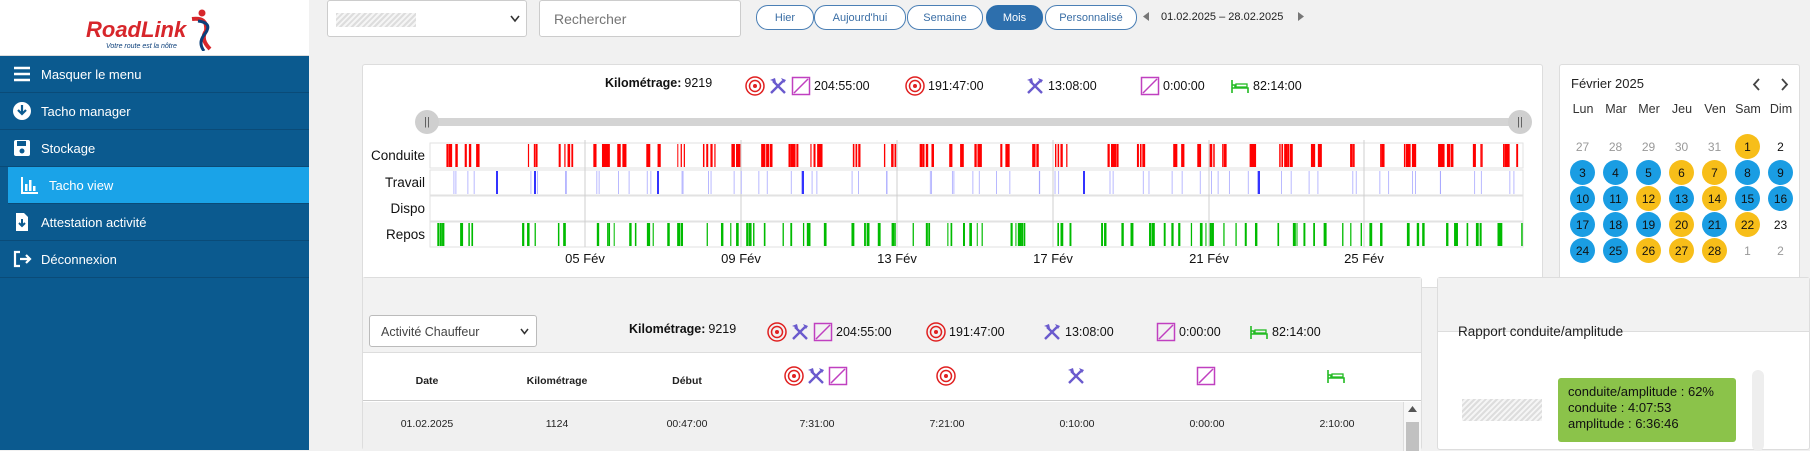 This screenshot has width=1810, height=451. What do you see at coordinates (1747, 224) in the screenshot?
I see `calendar-day: 22` at bounding box center [1747, 224].